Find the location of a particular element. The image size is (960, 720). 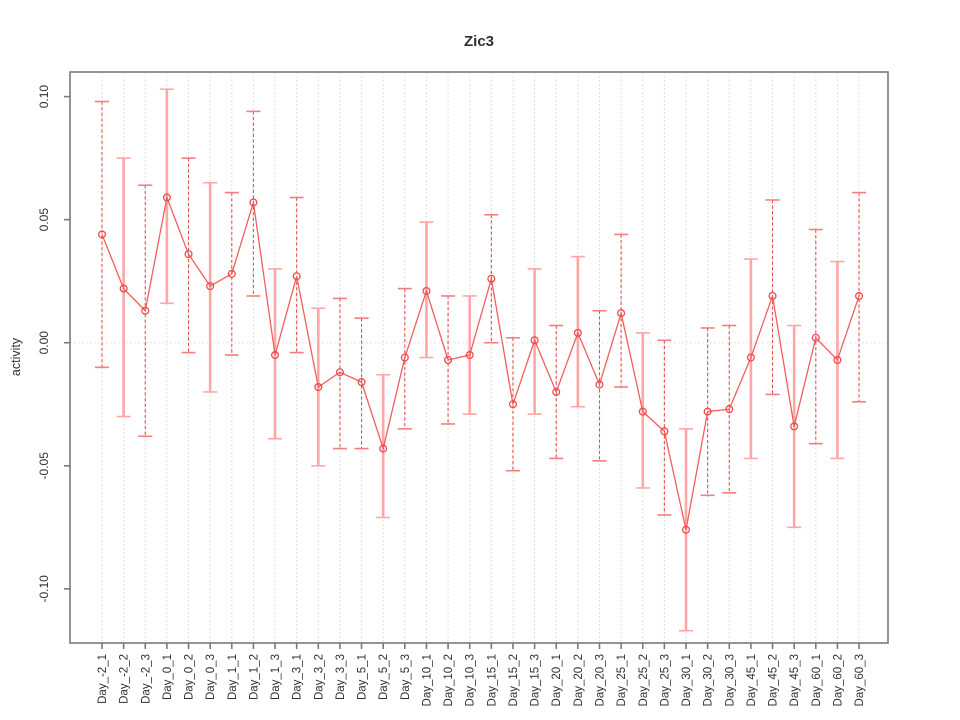

y-tick-label: 0.00 is located at coordinates (44, 343).